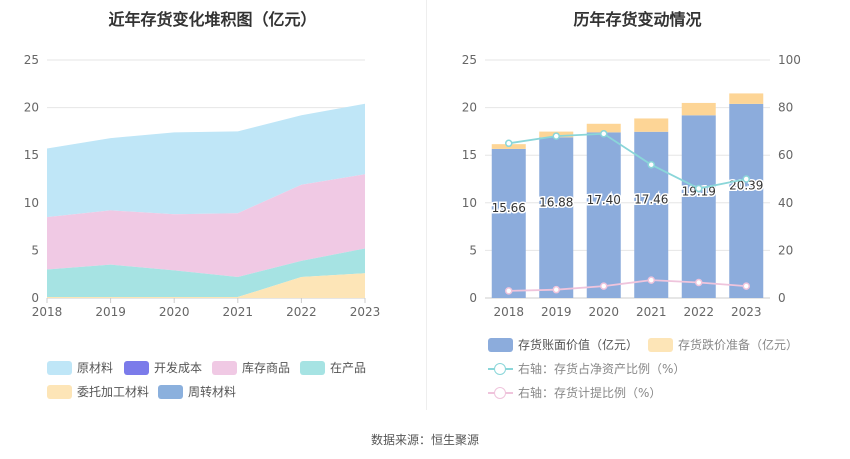 This screenshot has width=850, height=459. I want to click on legend-label: 右轴：存货占净资产比例（%）, so click(602, 369).